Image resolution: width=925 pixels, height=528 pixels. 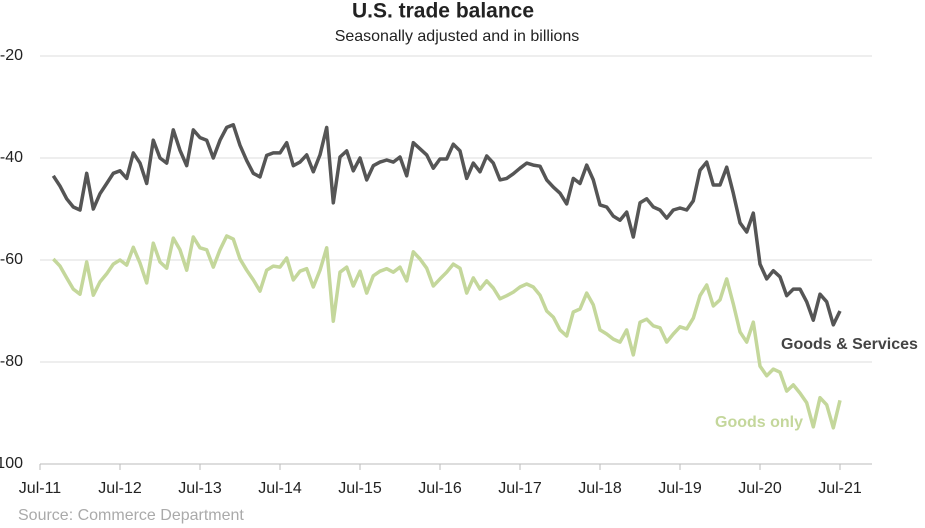 What do you see at coordinates (849, 344) in the screenshot?
I see `series-label: Goods & Services` at bounding box center [849, 344].